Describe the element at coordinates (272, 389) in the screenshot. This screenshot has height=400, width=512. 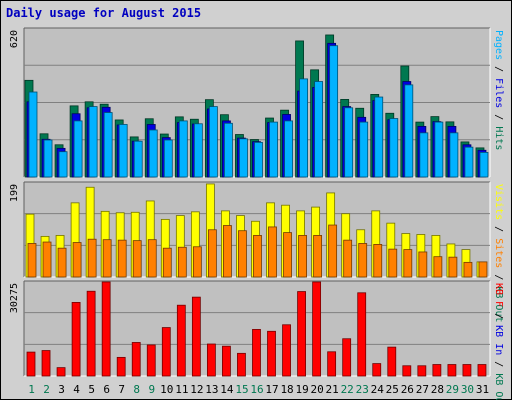
I see `day-label: 17` at that location.